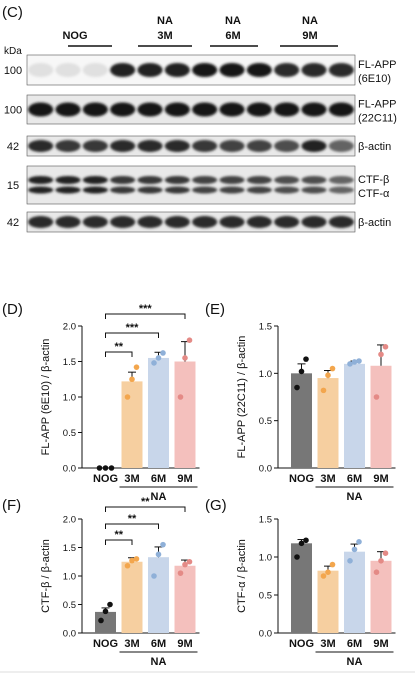 This screenshot has height=677, width=415. What do you see at coordinates (12, 12) in the screenshot?
I see `panel-label-c: (C)` at bounding box center [12, 12].